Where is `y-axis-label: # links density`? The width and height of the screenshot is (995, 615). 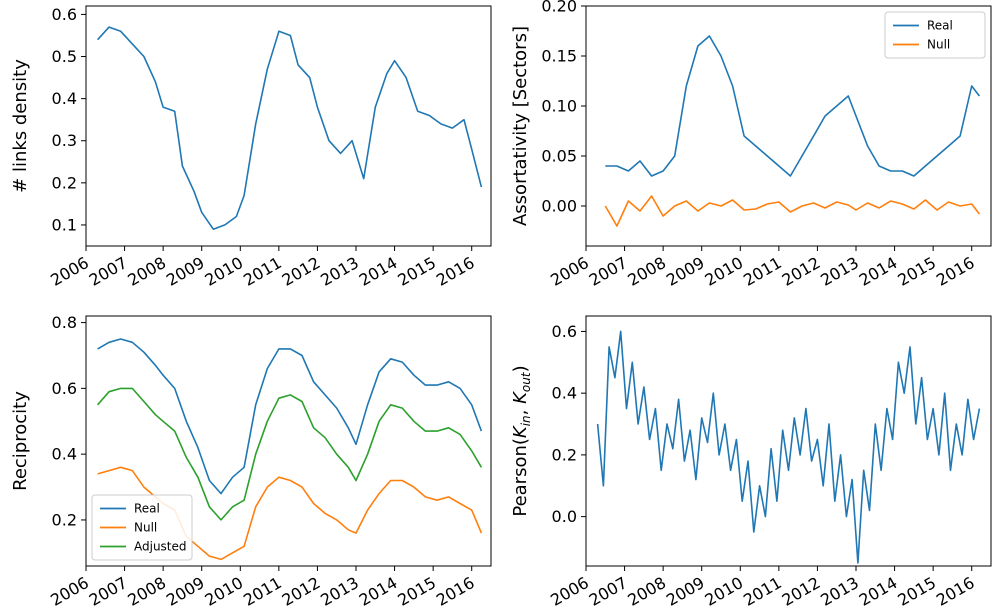 y-axis-label: # links density is located at coordinates (20, 126).